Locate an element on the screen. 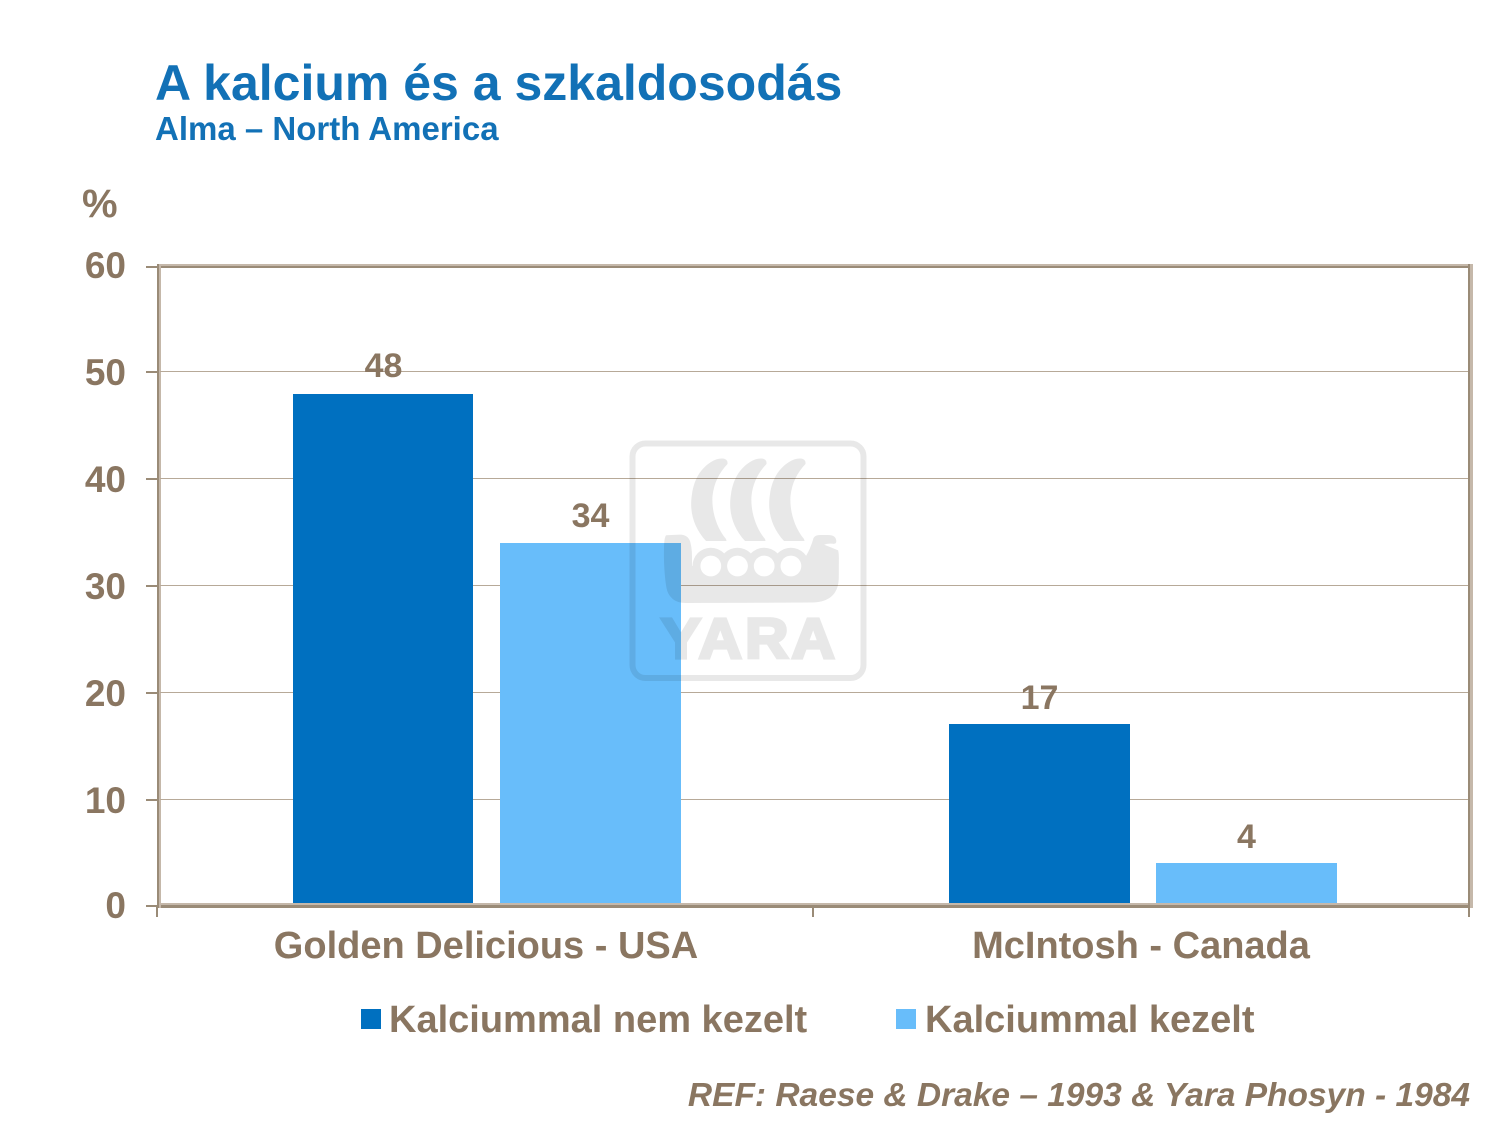 The image size is (1500, 1125). svg-text: YARA is located at coordinates (749, 639).